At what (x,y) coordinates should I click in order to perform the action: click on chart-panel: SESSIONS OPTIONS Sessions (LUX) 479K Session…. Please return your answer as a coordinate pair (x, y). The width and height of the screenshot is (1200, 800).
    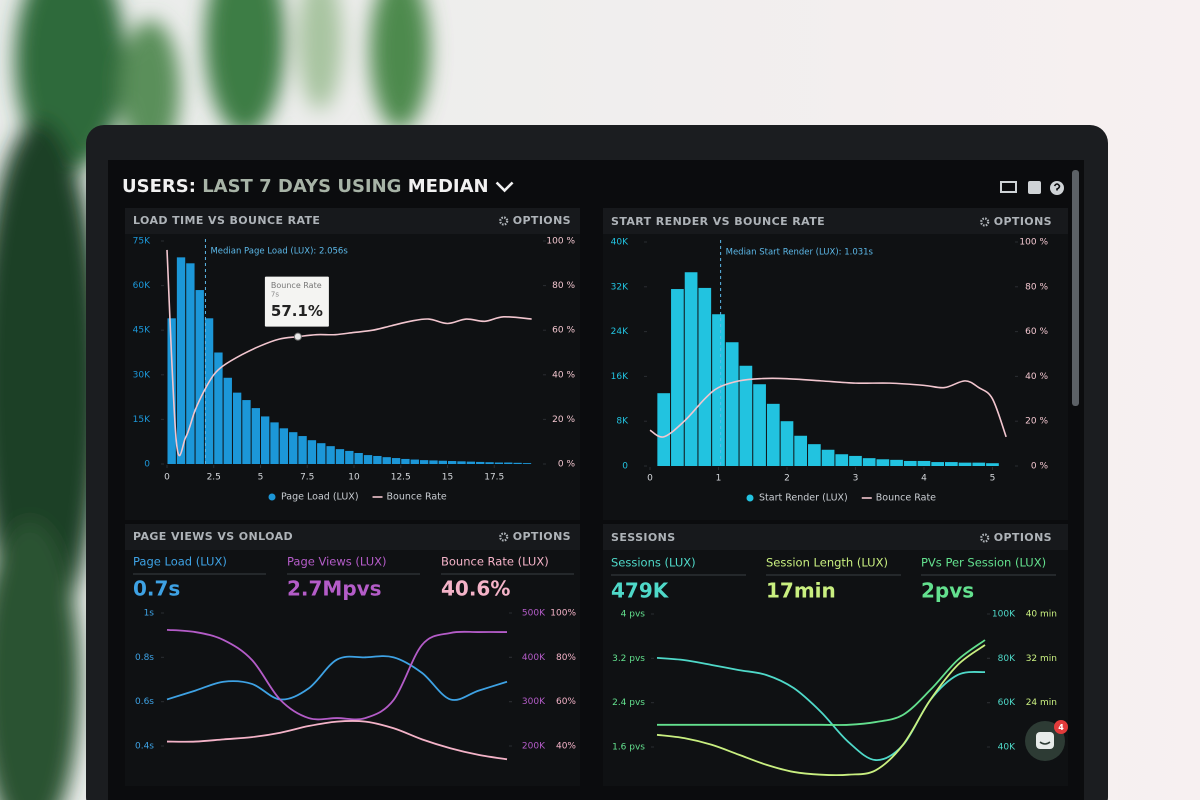
    Looking at the image, I should click on (835, 655).